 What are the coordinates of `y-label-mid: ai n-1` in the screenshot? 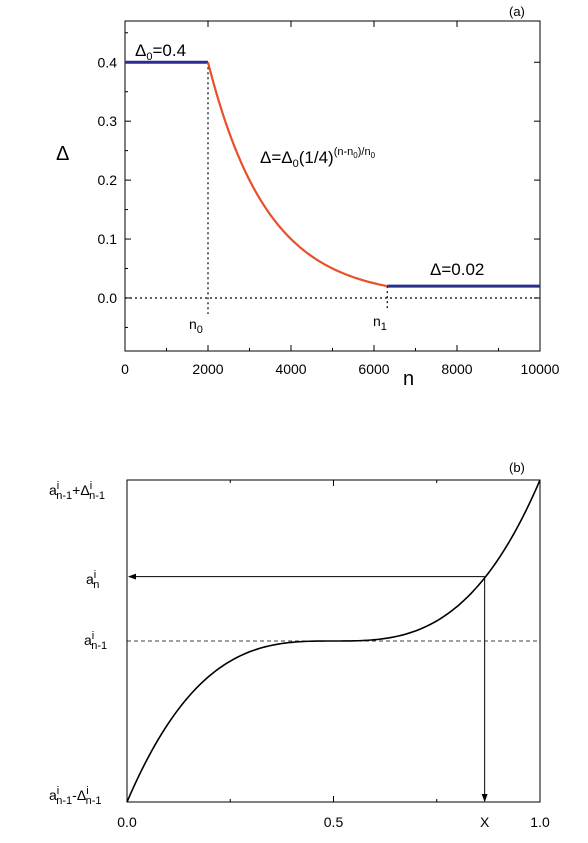 It's located at (95, 641).